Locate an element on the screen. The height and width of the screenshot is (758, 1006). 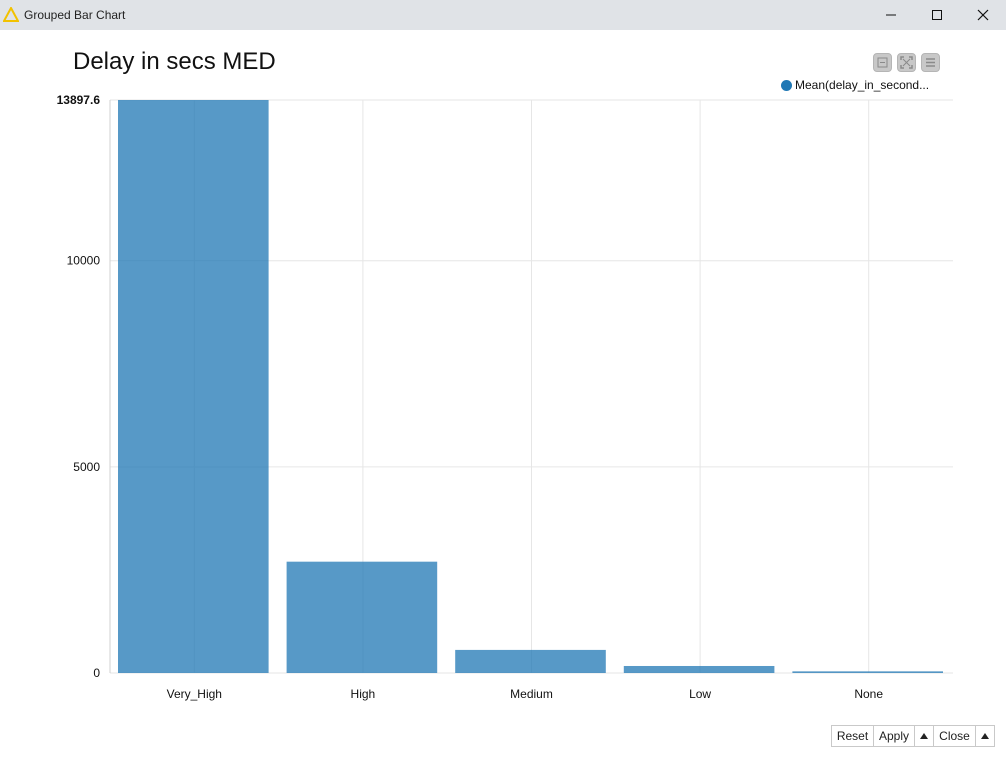
x-tick-label: High is located at coordinates (363, 694).